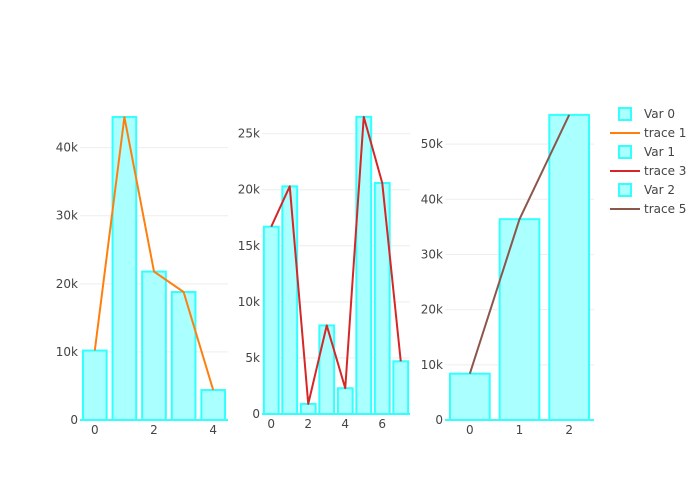  What do you see at coordinates (432, 144) in the screenshot?
I see `y-tick-label: 50k` at bounding box center [432, 144].